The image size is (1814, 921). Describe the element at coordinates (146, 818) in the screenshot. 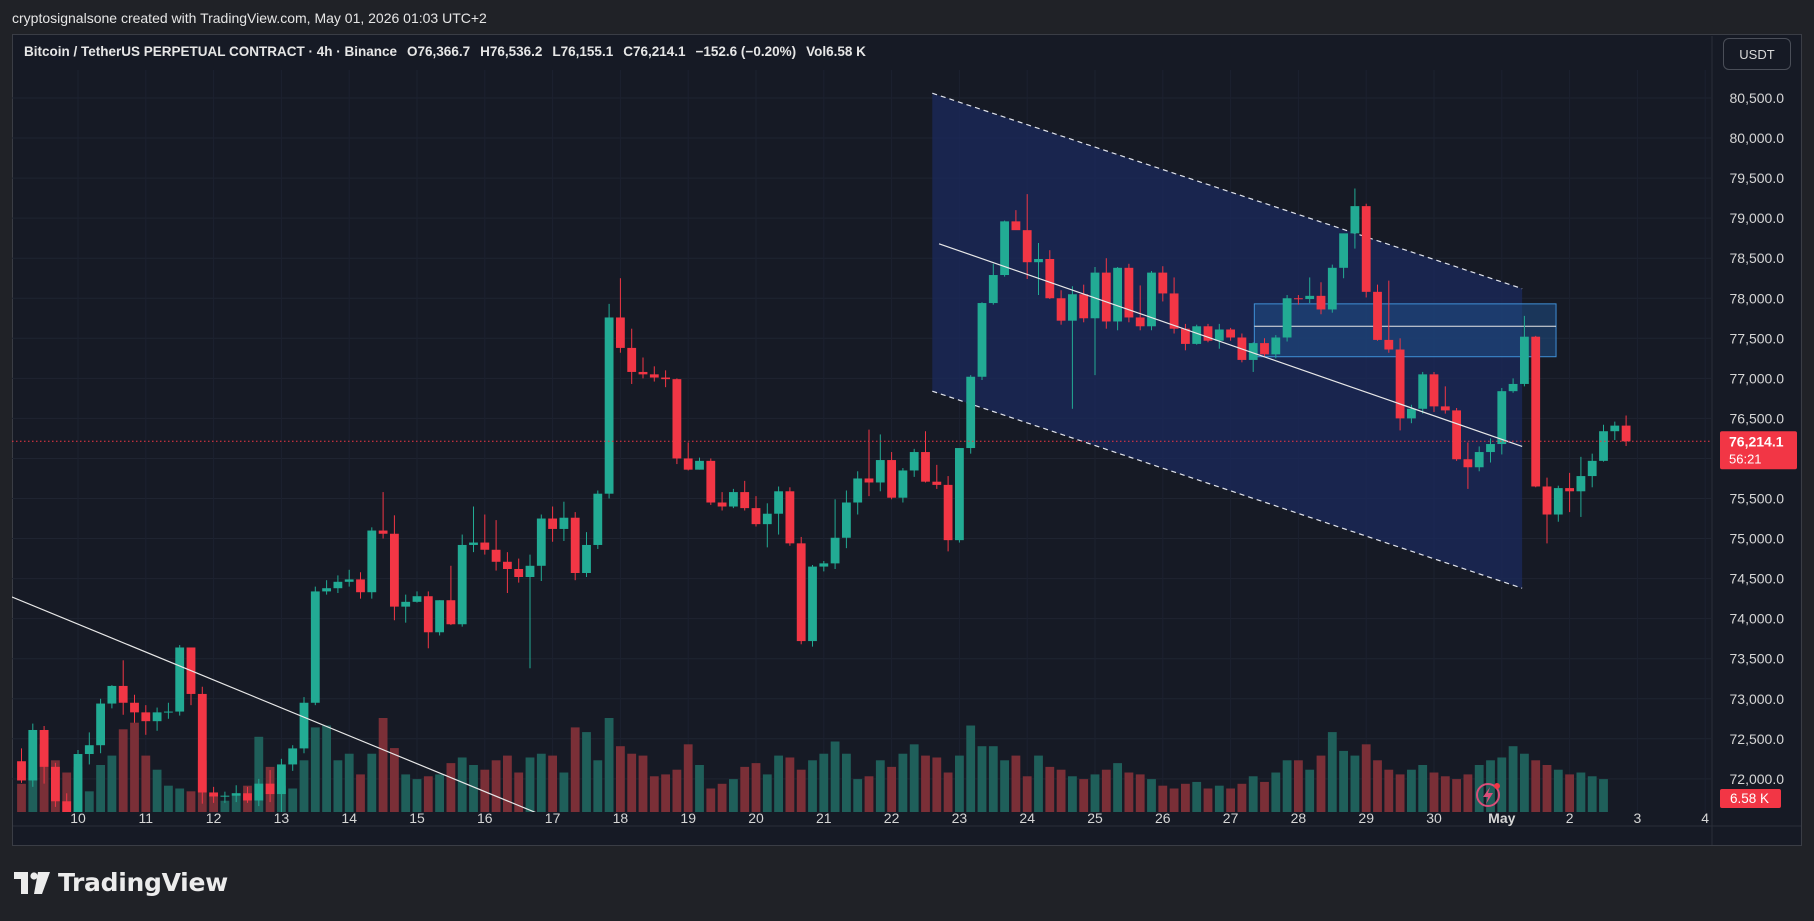

I see `x-tick-label: 11` at that location.